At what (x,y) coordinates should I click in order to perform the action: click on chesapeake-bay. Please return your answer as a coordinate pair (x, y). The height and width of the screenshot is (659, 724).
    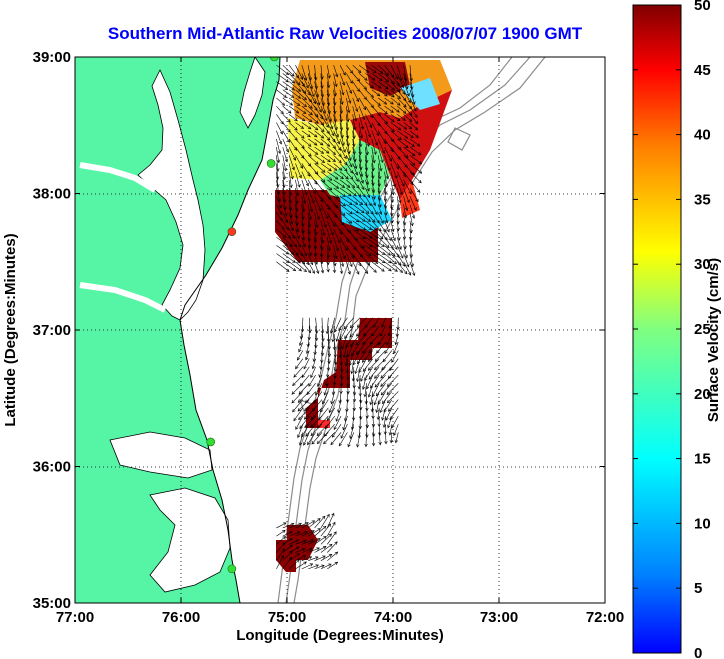
    Looking at the image, I should click on (171, 195).